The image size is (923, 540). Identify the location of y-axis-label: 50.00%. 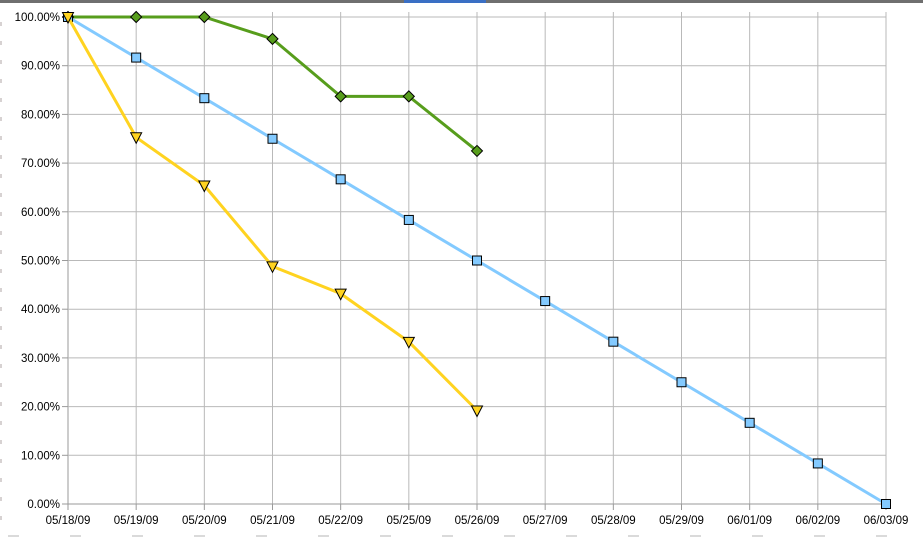
(40, 262).